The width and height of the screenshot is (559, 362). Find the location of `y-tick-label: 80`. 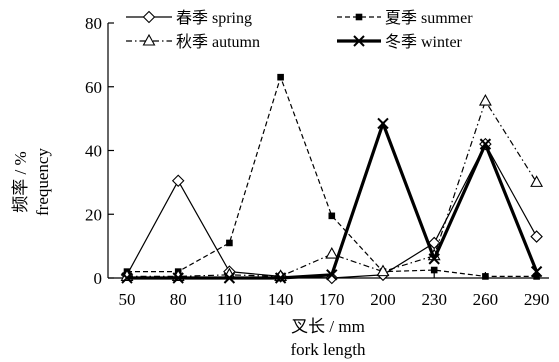

y-tick-label: 80 is located at coordinates (93, 23).